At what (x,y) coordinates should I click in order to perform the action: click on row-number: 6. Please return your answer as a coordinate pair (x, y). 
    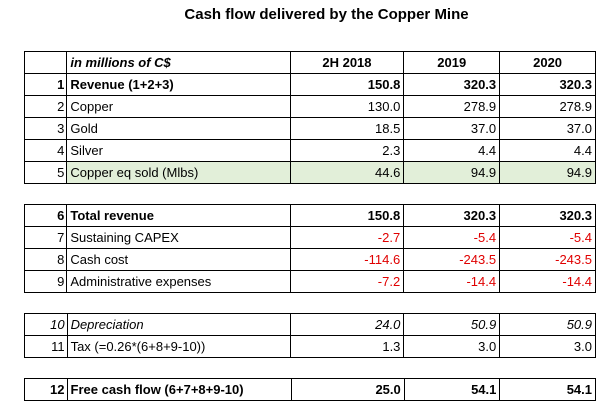
    Looking at the image, I should click on (45, 215).